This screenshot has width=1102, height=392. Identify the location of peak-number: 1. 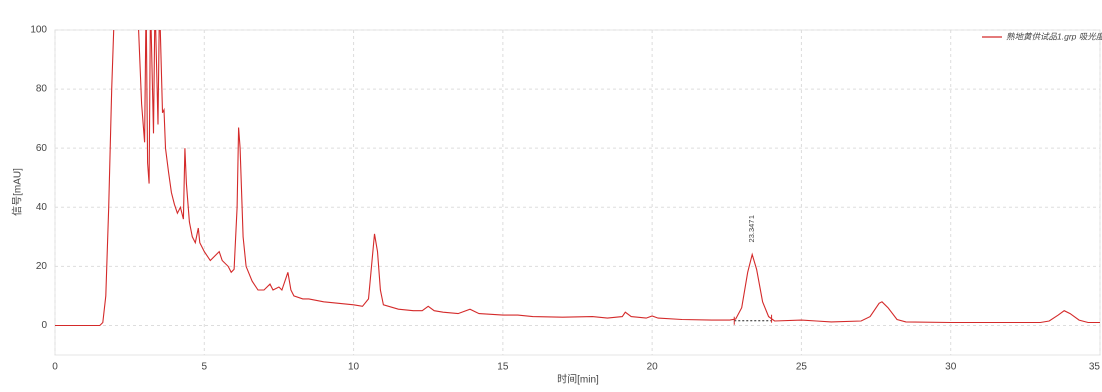
(751, 217).